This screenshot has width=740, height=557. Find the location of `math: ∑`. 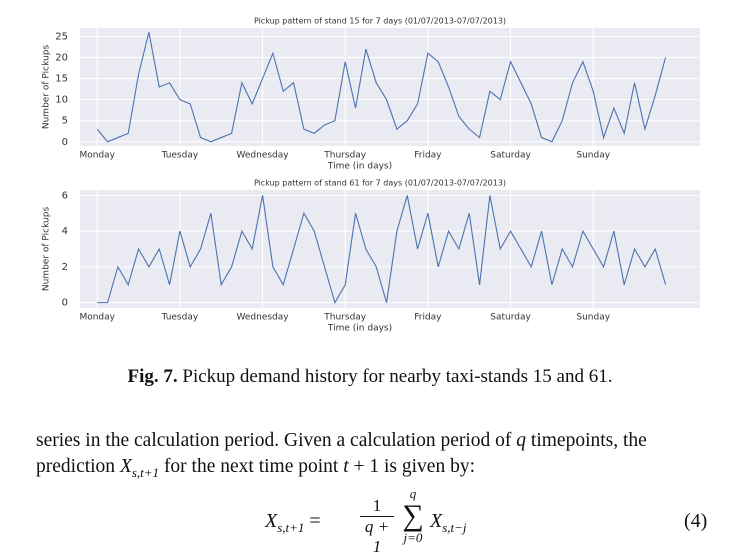

math: ∑ is located at coordinates (413, 515).